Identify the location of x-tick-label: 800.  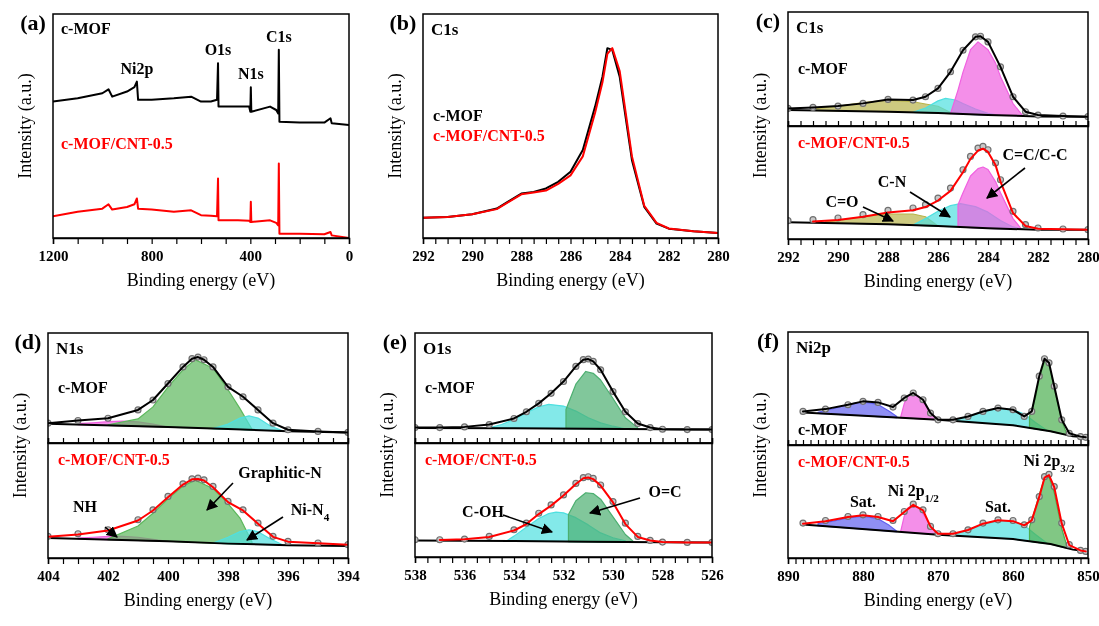
(152, 255).